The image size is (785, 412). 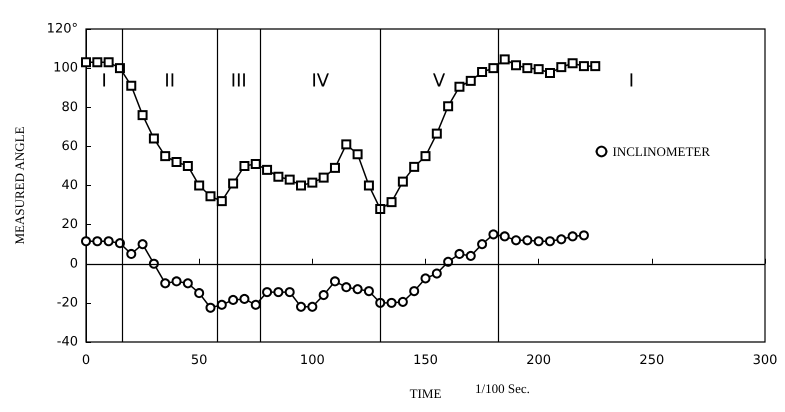 I want to click on y-tick-label: 100, so click(x=65, y=68).